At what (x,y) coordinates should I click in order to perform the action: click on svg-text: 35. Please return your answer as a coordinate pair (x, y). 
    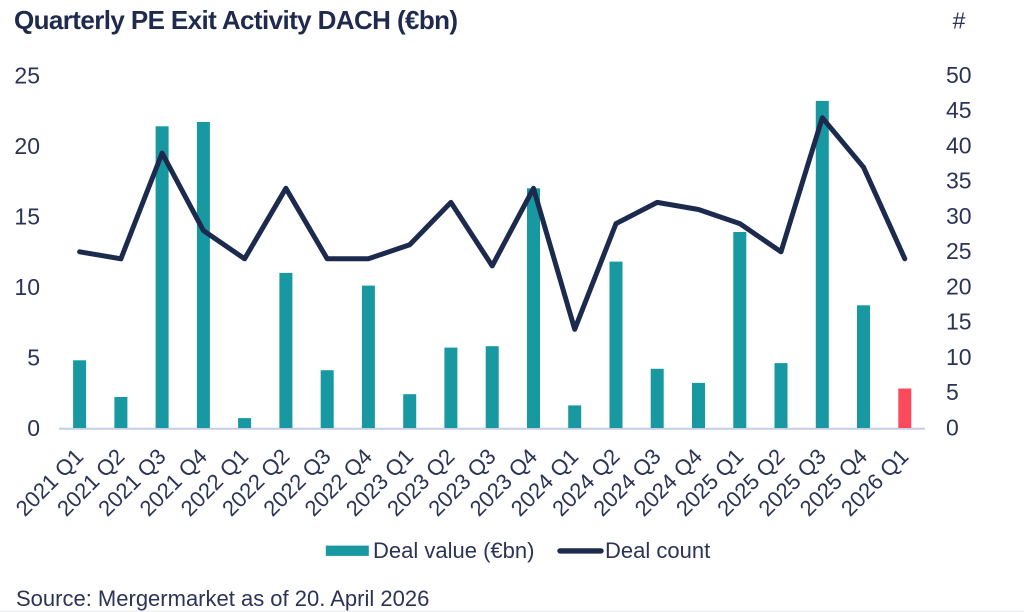
    Looking at the image, I should click on (959, 181).